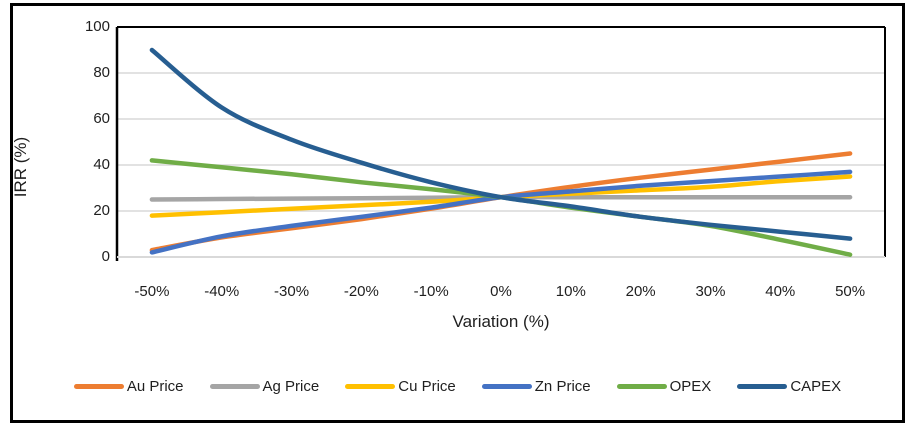 This screenshot has width=915, height=430. Describe the element at coordinates (105, 256) in the screenshot. I see `y-tick-label-0: 0` at that location.